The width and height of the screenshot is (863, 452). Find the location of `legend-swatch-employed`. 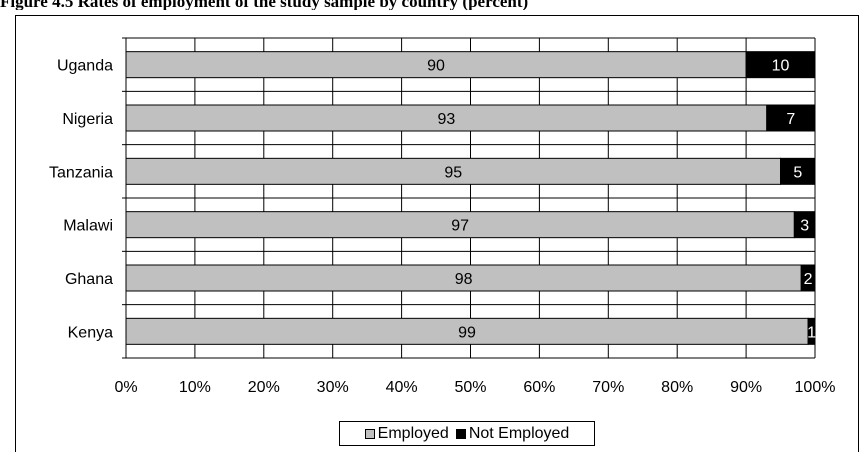

legend-swatch-employed is located at coordinates (369, 433).